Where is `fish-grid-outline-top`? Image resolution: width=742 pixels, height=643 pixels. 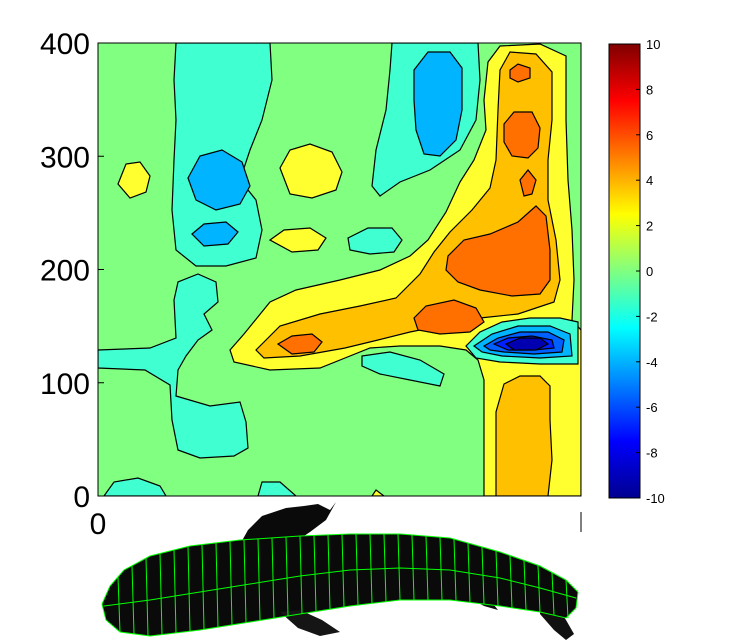
fish-grid-outline-top is located at coordinates (340, 569).